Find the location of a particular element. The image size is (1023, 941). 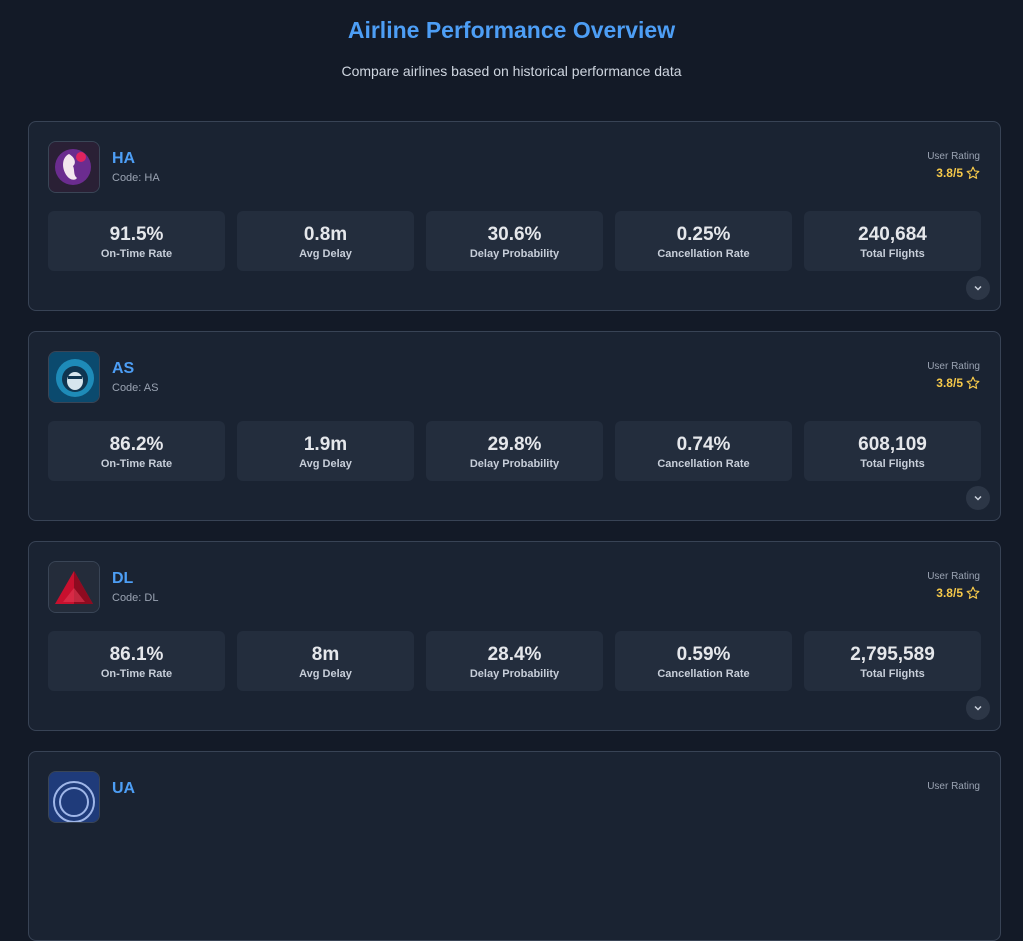

metric-tile: 2,795,589 Total Flights is located at coordinates (892, 661).